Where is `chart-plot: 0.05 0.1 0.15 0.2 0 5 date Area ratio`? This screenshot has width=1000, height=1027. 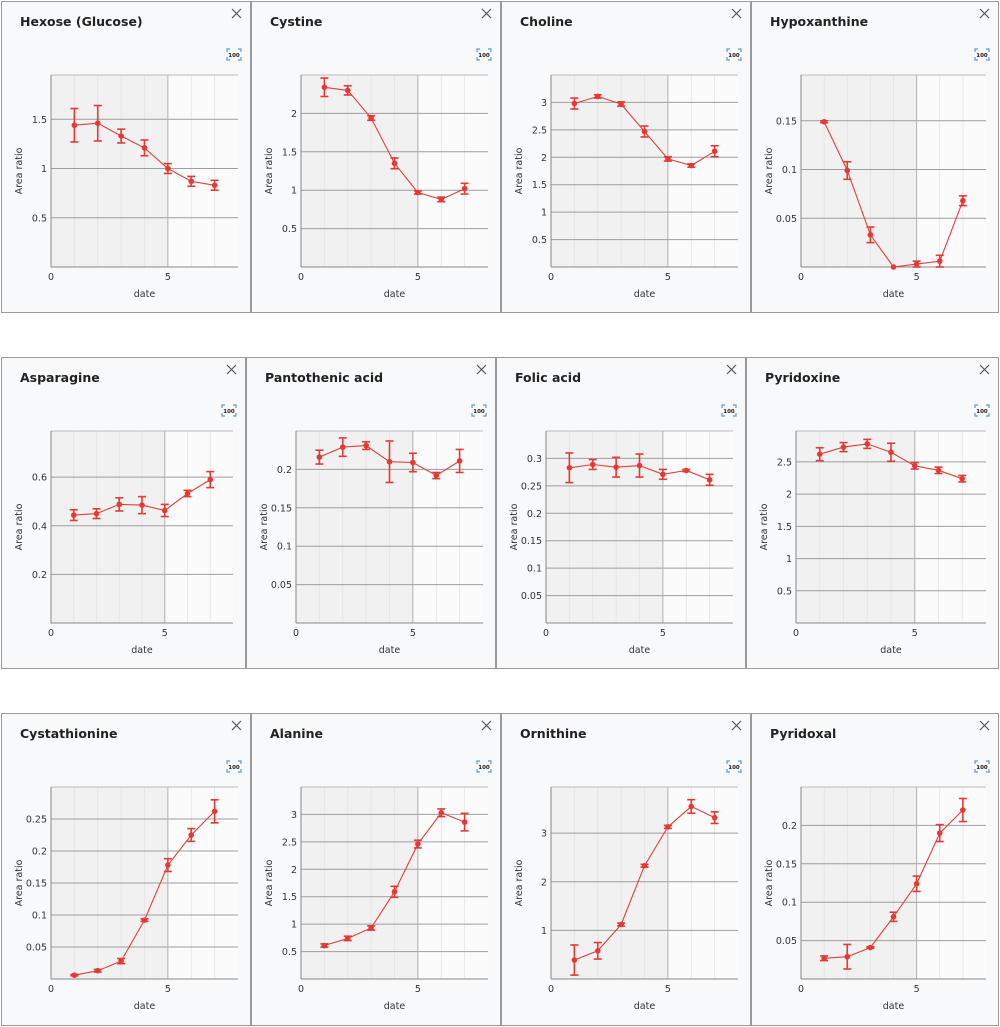 chart-plot: 0.05 0.1 0.15 0.2 0 5 date Area ratio is located at coordinates (372, 514).